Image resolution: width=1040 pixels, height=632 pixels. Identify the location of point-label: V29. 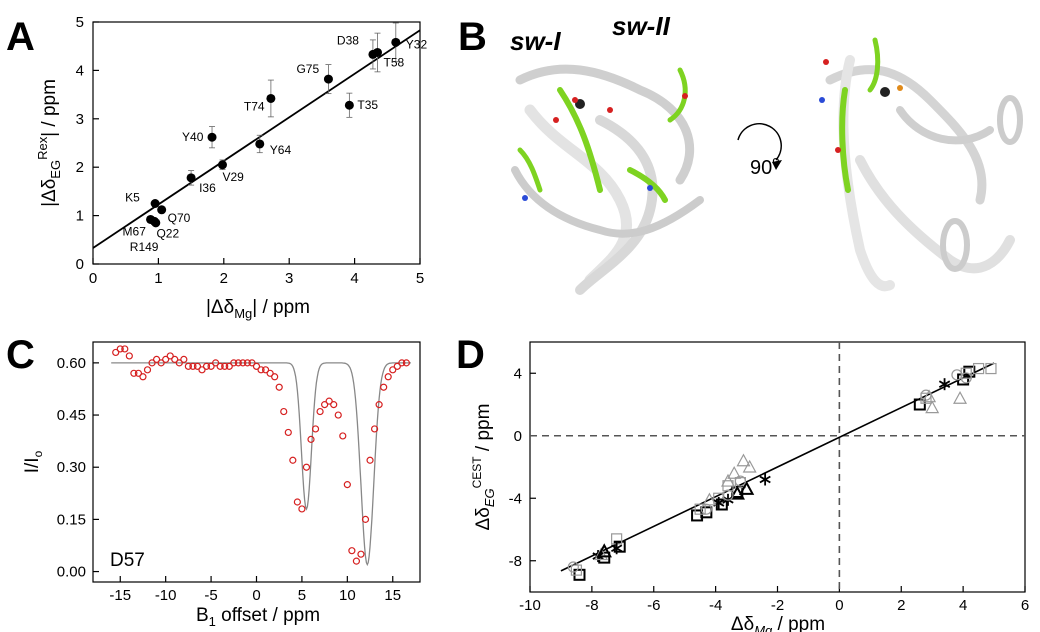
(233, 177).